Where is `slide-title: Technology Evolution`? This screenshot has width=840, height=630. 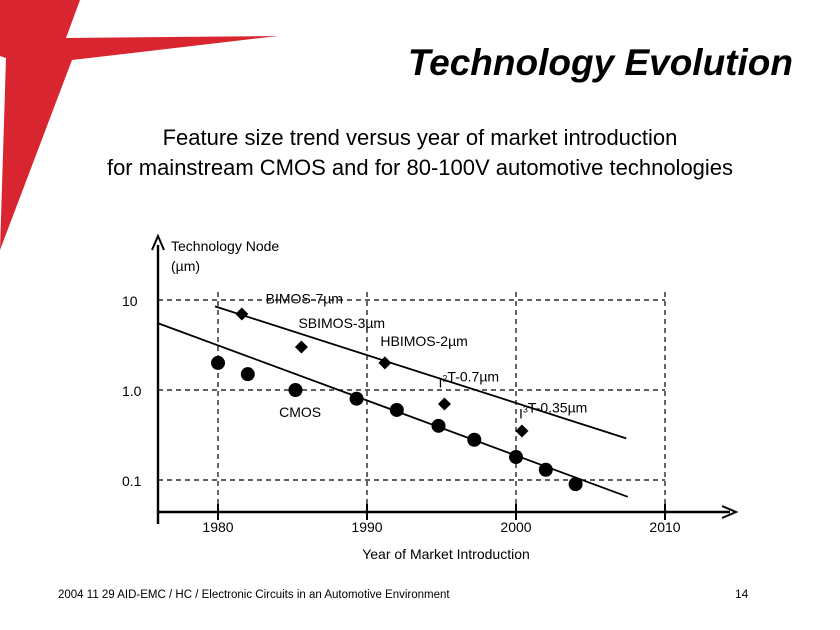
slide-title: Technology Evolution is located at coordinates (600, 62).